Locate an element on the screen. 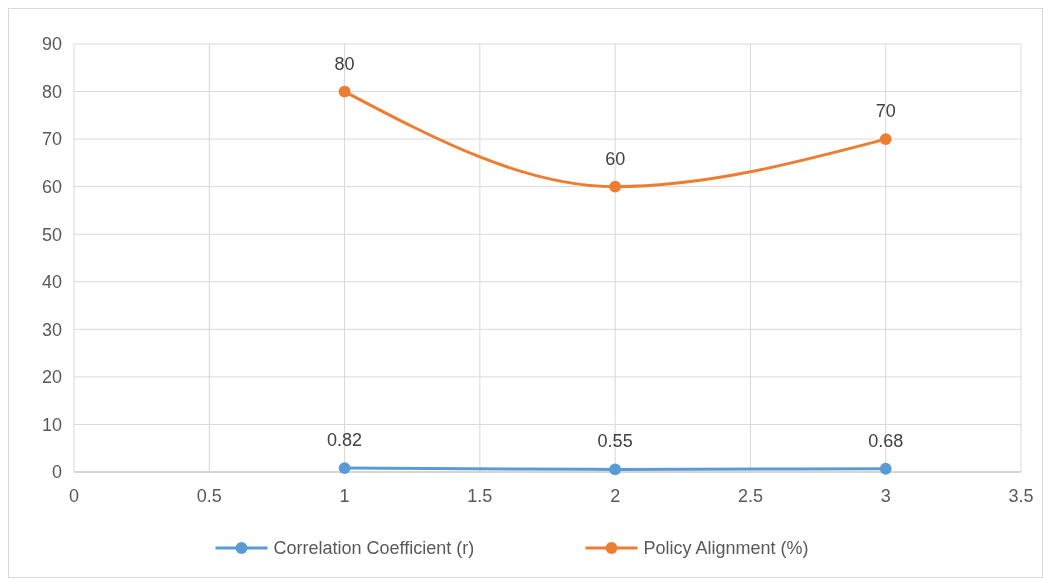  x-tick-label: 1.5 is located at coordinates (480, 496).